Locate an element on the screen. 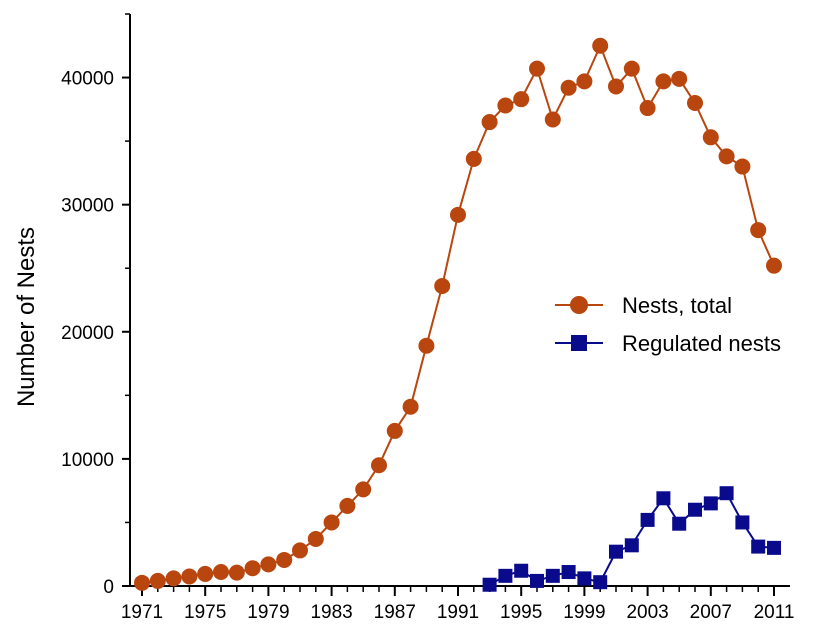 Image resolution: width=813 pixels, height=626 pixels. y-minor-ticks is located at coordinates (127, 268).